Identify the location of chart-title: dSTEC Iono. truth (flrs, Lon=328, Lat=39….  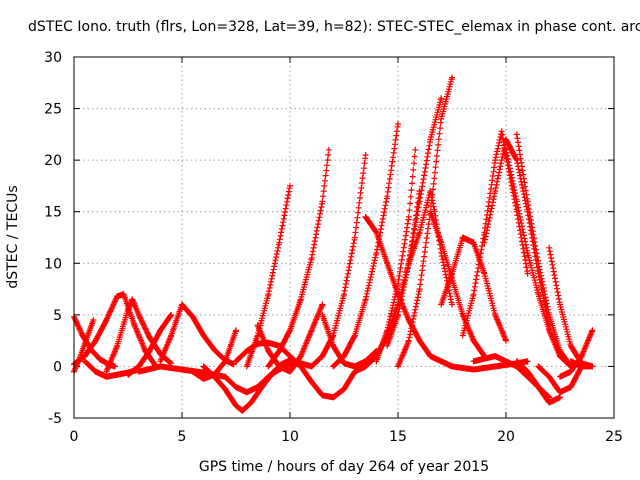
(334, 27).